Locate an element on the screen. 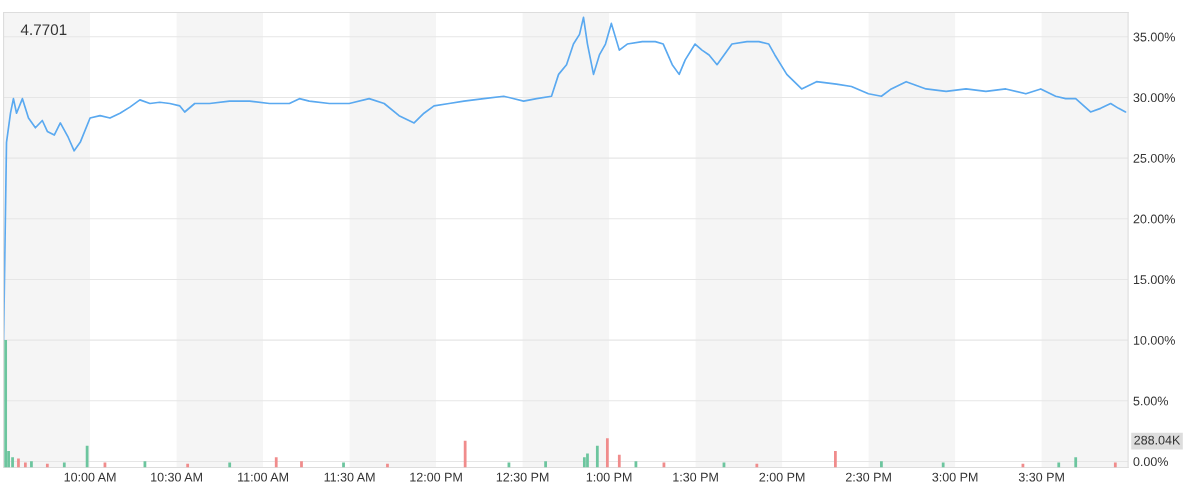 The image size is (1190, 500). y-tick-label: 35.00% is located at coordinates (1154, 37).